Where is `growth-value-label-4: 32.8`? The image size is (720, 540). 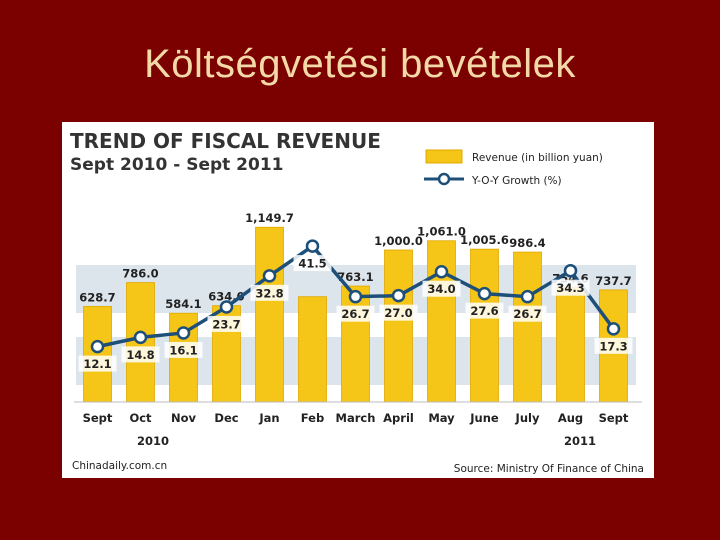 growth-value-label-4: 32.8 is located at coordinates (269, 293).